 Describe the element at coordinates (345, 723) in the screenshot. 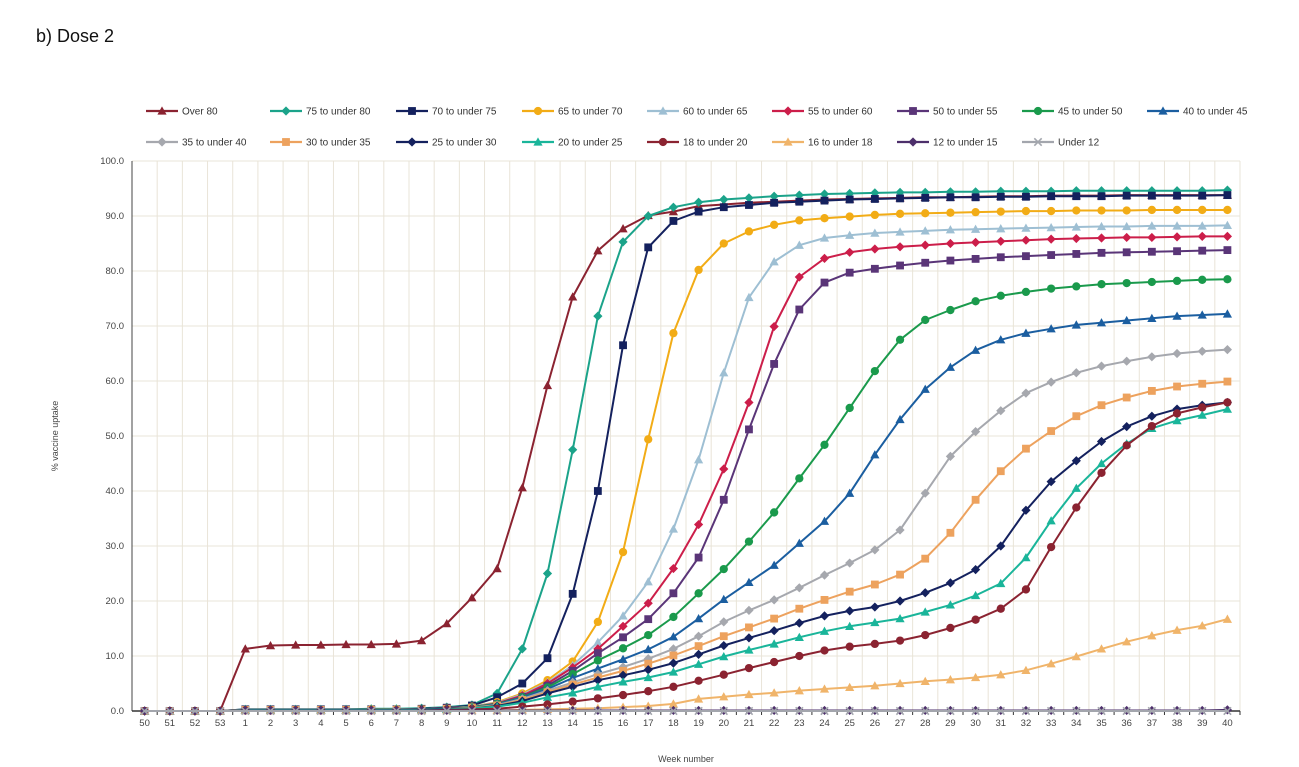

I see `x-tick-label: 5` at that location.